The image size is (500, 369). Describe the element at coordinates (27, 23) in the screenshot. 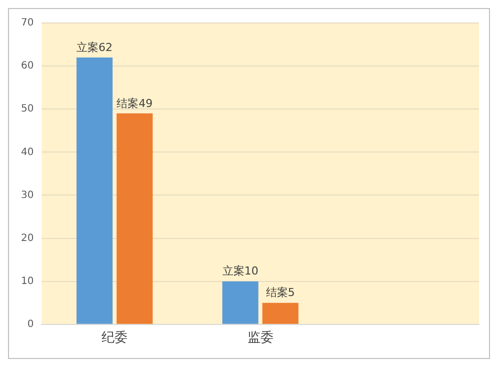

I see `y-tick-label: 70` at that location.